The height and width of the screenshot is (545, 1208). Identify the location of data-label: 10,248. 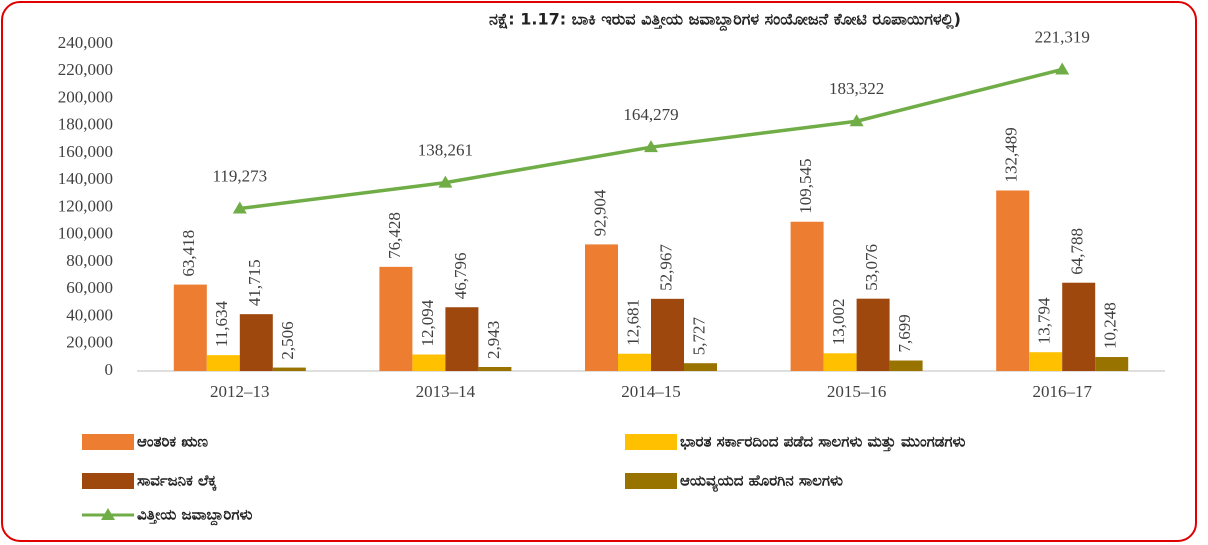
(1110, 325).